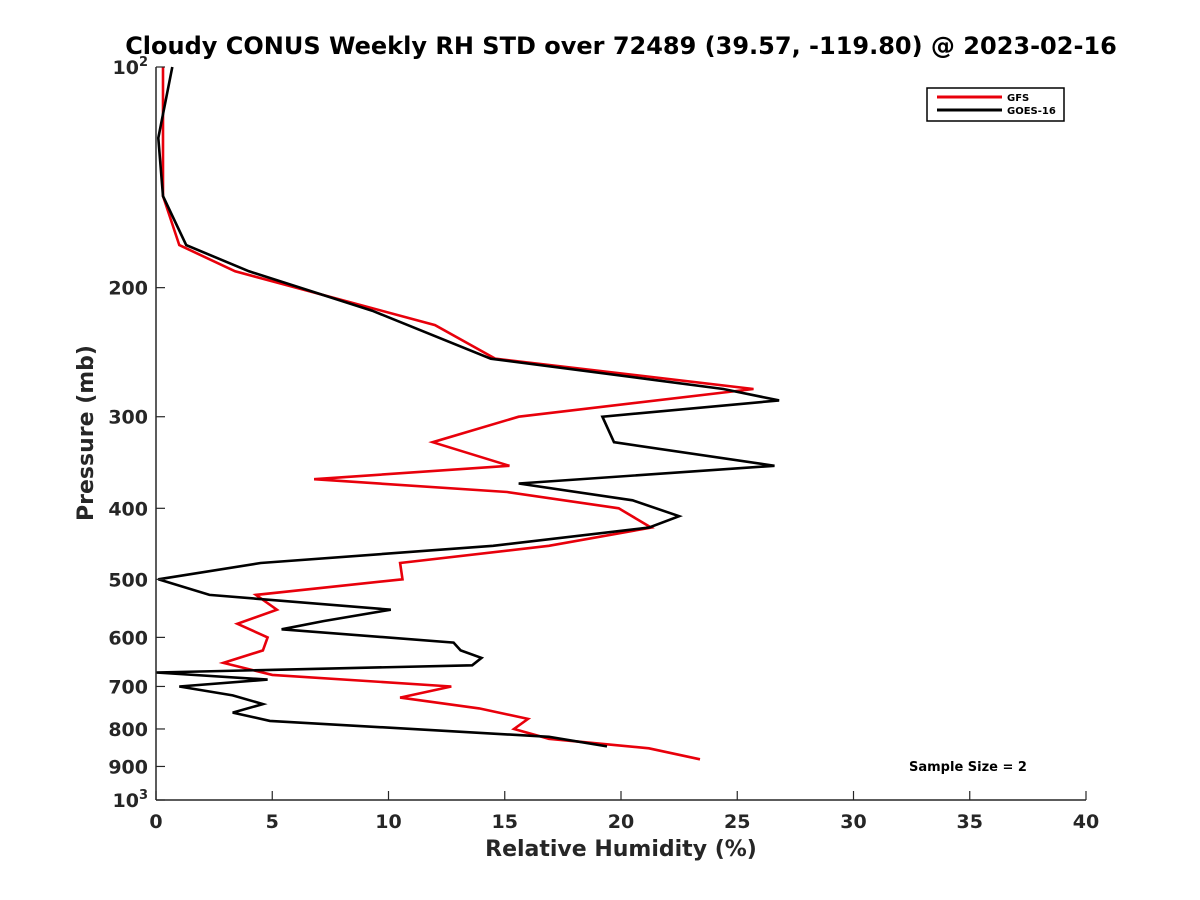 The width and height of the screenshot is (1200, 900). Describe the element at coordinates (128, 580) in the screenshot. I see `y-tick-label: 500` at that location.